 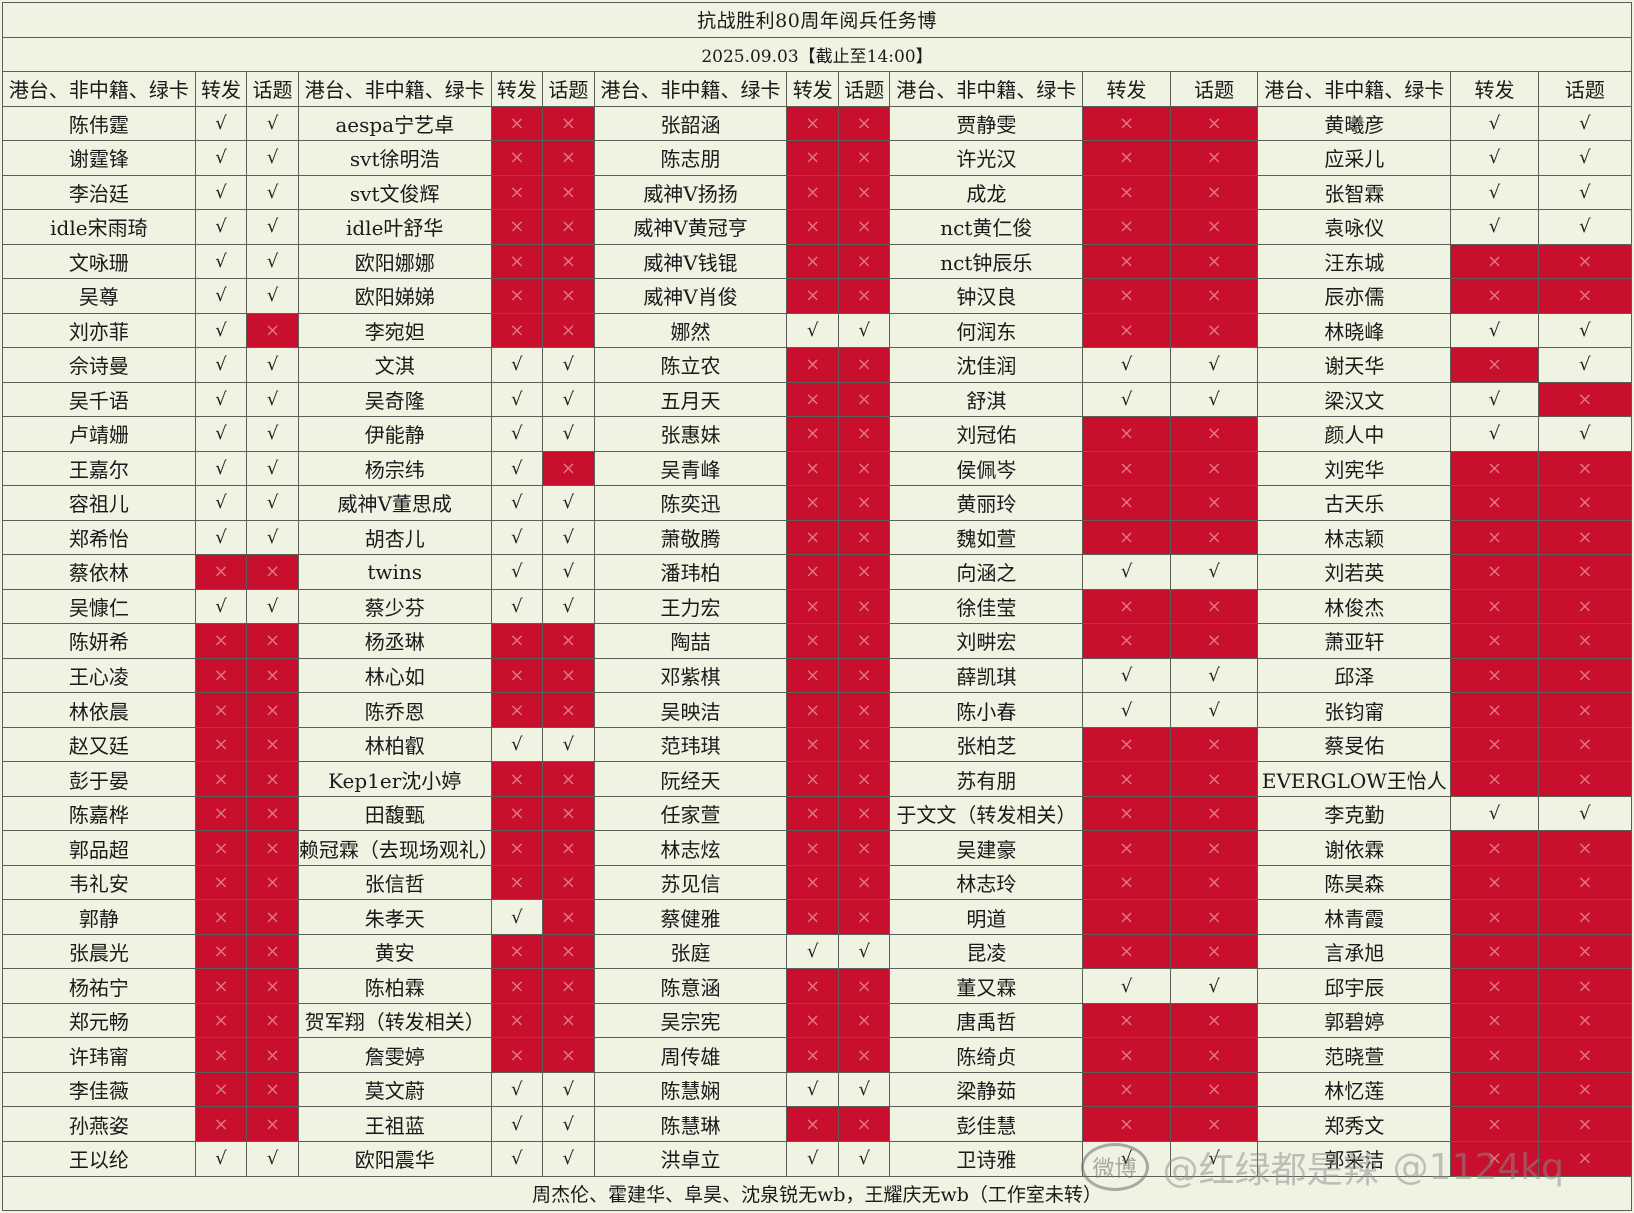 What do you see at coordinates (99, 779) in the screenshot?
I see `person-name: 彭于晏` at bounding box center [99, 779].